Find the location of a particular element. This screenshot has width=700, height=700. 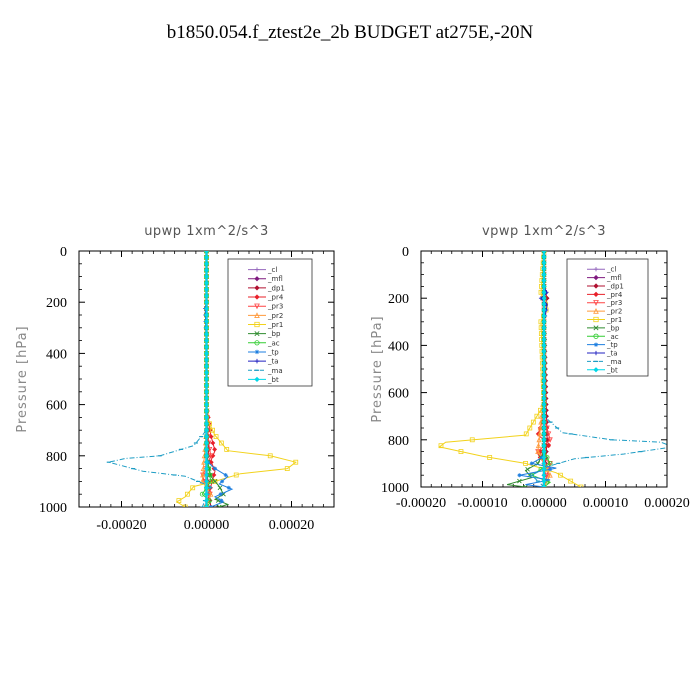

legend-item-dp1-marker is located at coordinates (596, 286).